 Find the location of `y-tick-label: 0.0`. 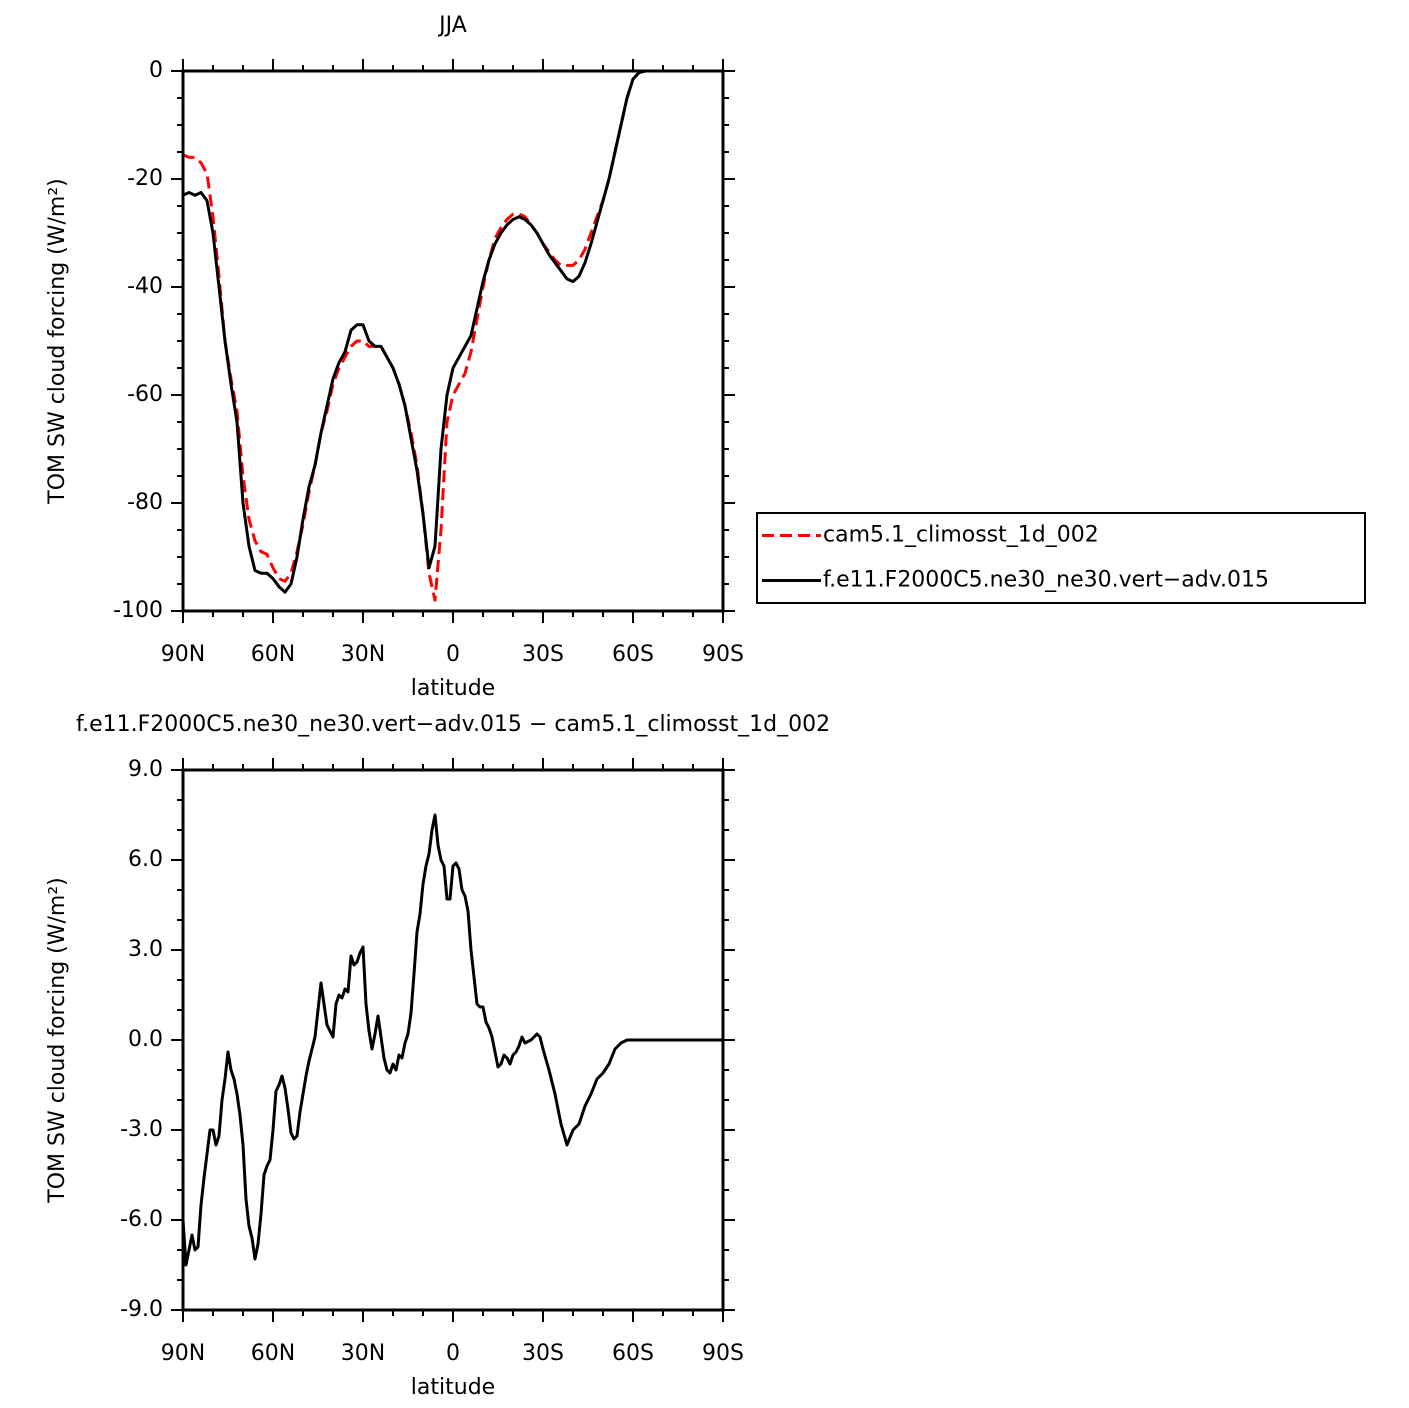

y-tick-label: 0.0 is located at coordinates (145, 1039).